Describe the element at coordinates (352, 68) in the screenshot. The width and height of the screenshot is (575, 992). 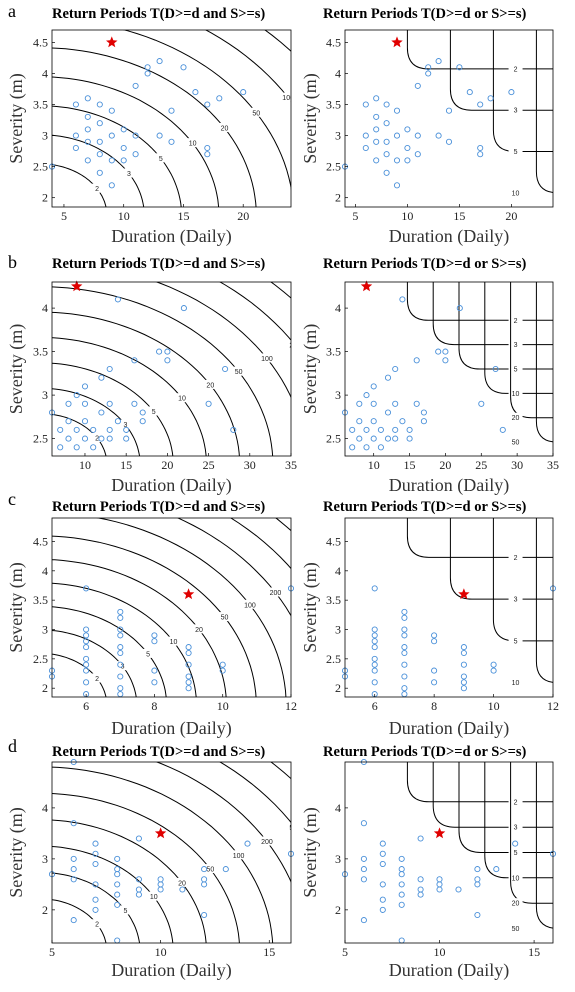
I see `contour-label: 500` at that location.